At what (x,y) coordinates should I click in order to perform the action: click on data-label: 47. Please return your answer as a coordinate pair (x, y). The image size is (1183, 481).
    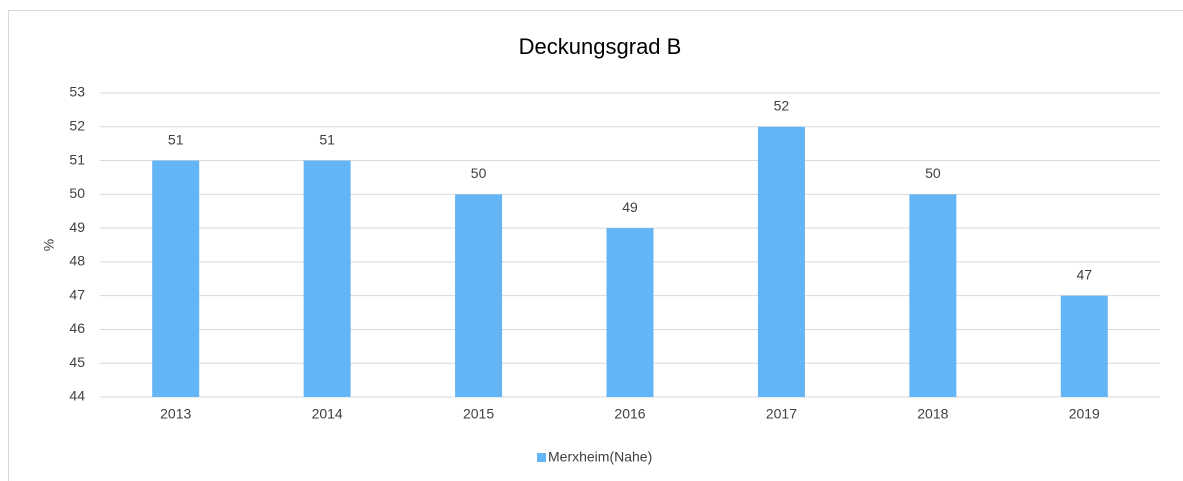
    Looking at the image, I should click on (1084, 274).